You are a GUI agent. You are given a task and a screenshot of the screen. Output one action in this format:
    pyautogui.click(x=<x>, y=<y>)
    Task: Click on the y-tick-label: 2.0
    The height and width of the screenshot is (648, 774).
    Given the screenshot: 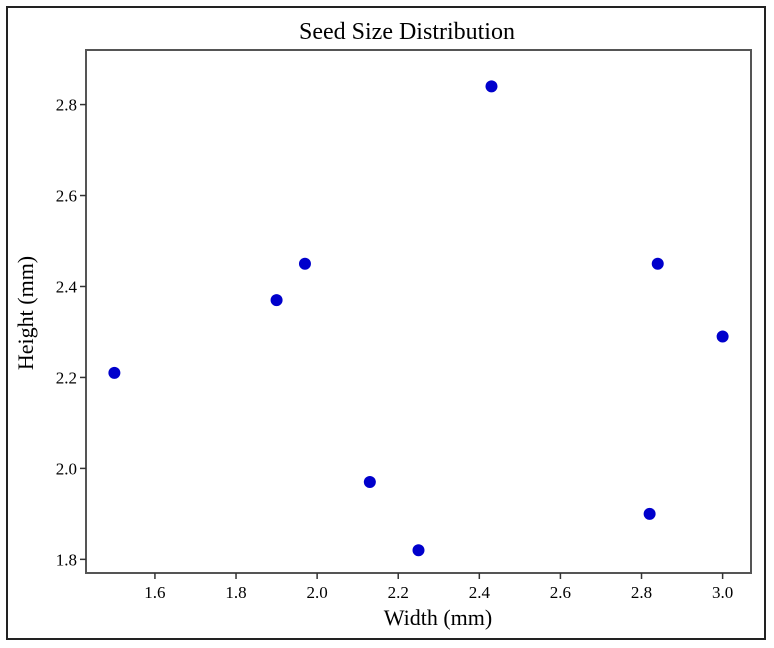 What is the action you would take?
    pyautogui.click(x=66, y=468)
    